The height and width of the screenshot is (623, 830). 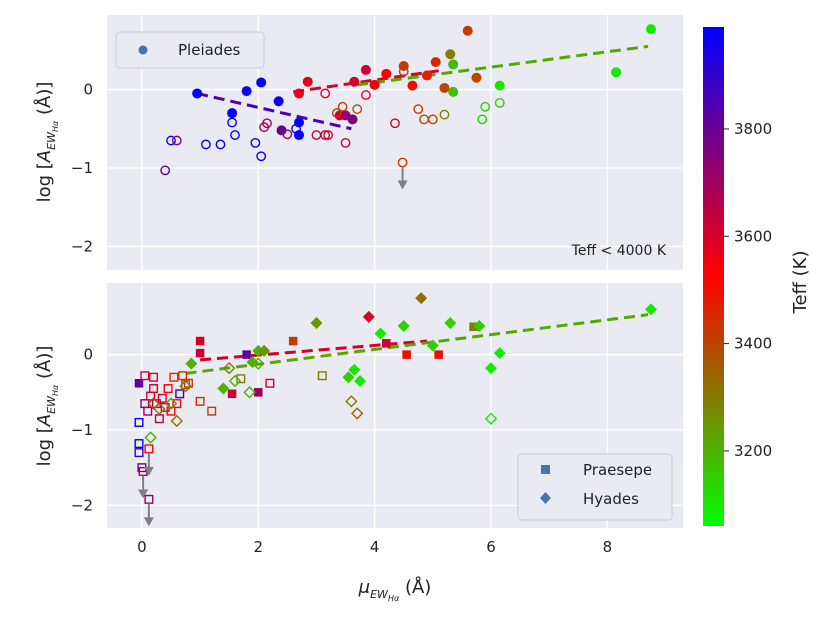 What do you see at coordinates (617, 470) in the screenshot?
I see `legend-label-praesepe: Praesepe` at bounding box center [617, 470].